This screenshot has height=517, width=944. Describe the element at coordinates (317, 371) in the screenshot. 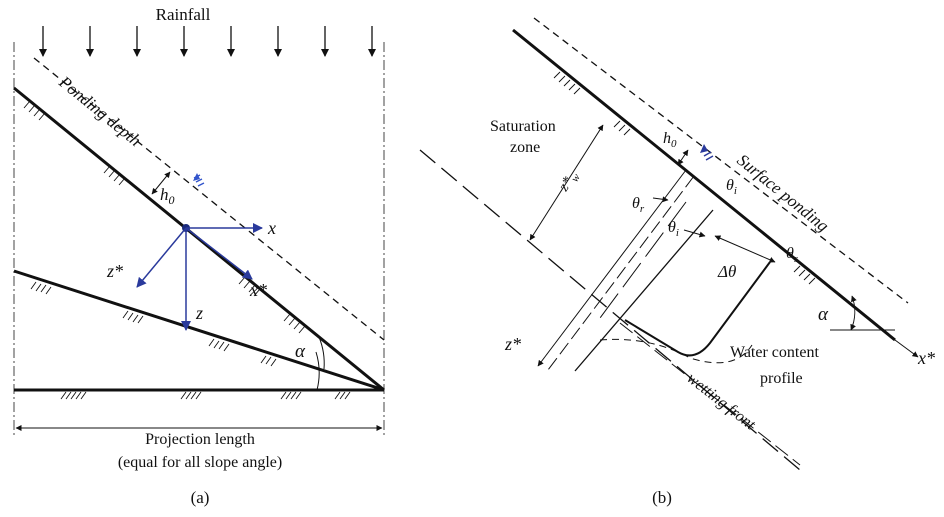

I see `alpha-arc-lower` at that location.